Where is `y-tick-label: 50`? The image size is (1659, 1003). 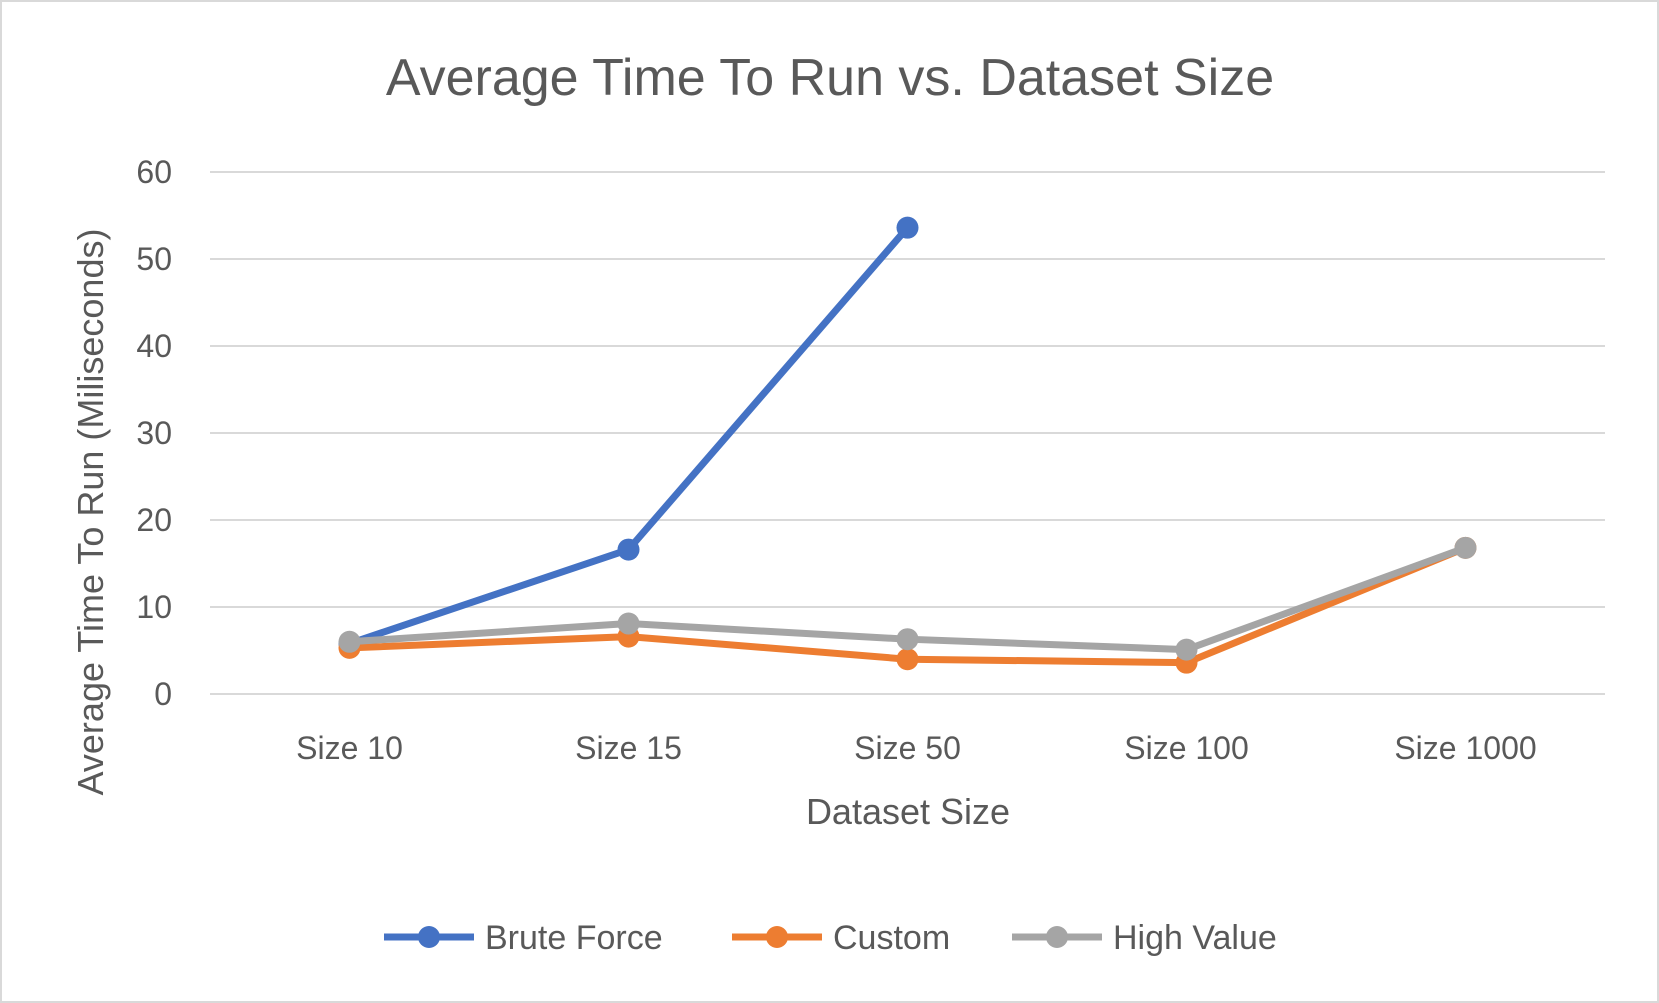
y-tick-label: 50 is located at coordinates (154, 259).